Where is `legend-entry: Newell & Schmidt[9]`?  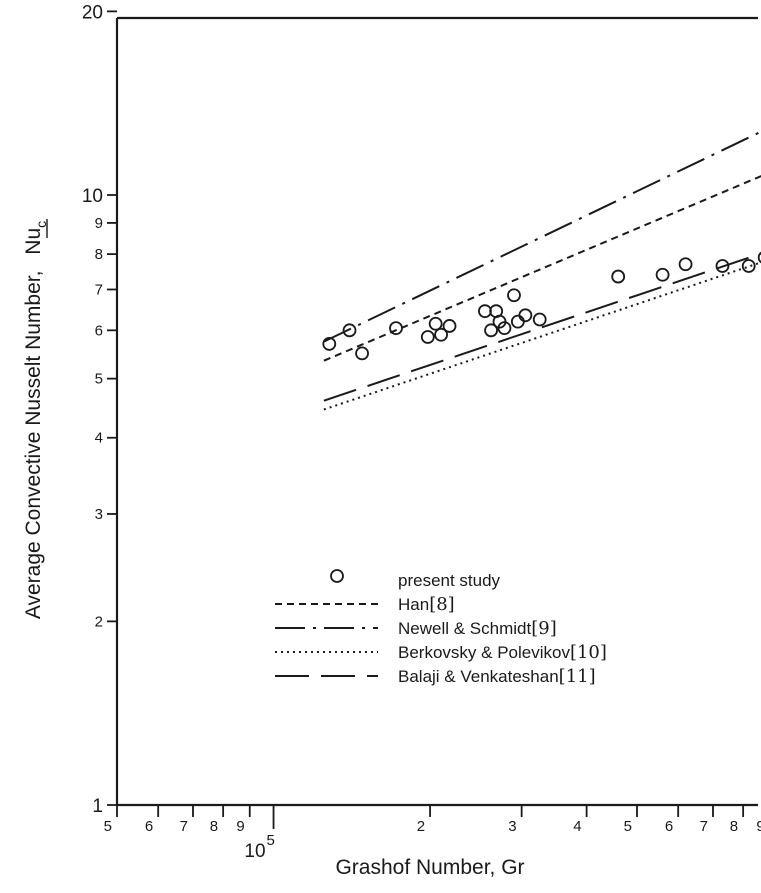
legend-entry: Newell & Schmidt[9] is located at coordinates (477, 628).